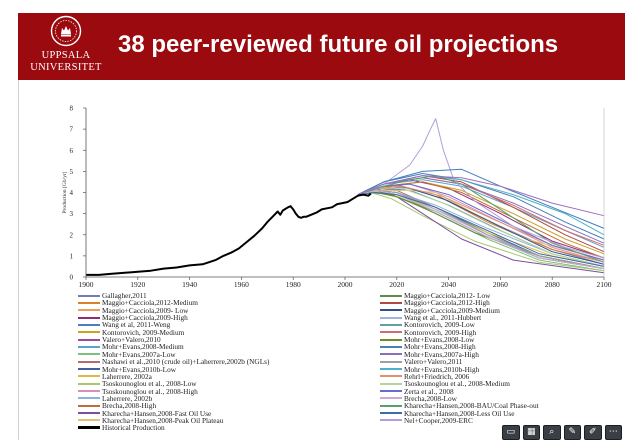  What do you see at coordinates (65, 192) in the screenshot?
I see `y-axis-label: Production [Gb/yr]` at bounding box center [65, 192].